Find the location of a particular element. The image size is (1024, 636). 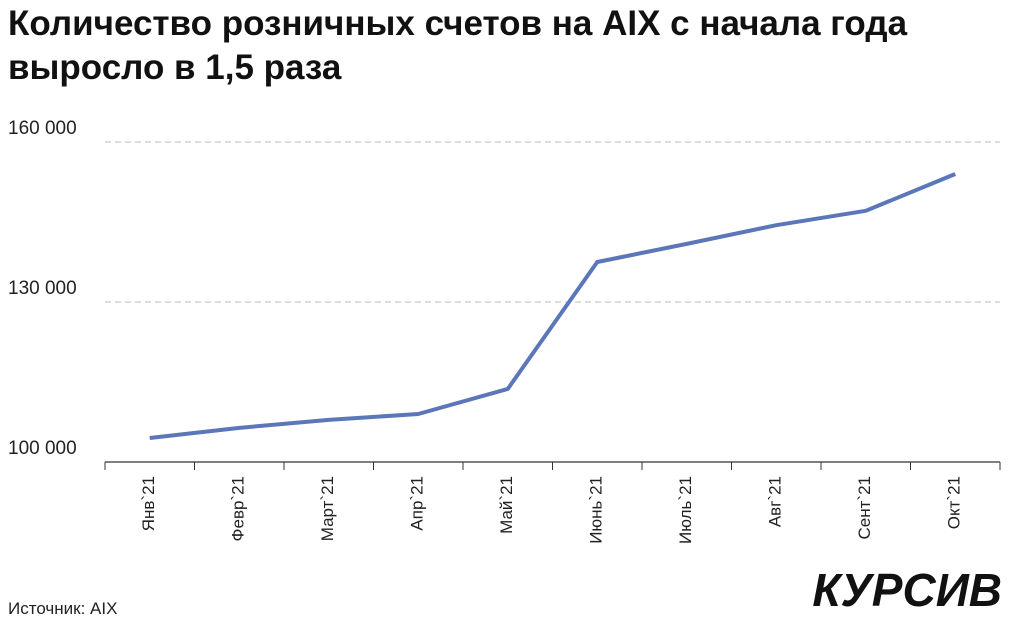

x-tick-label: Авг`21 is located at coordinates (775, 501).